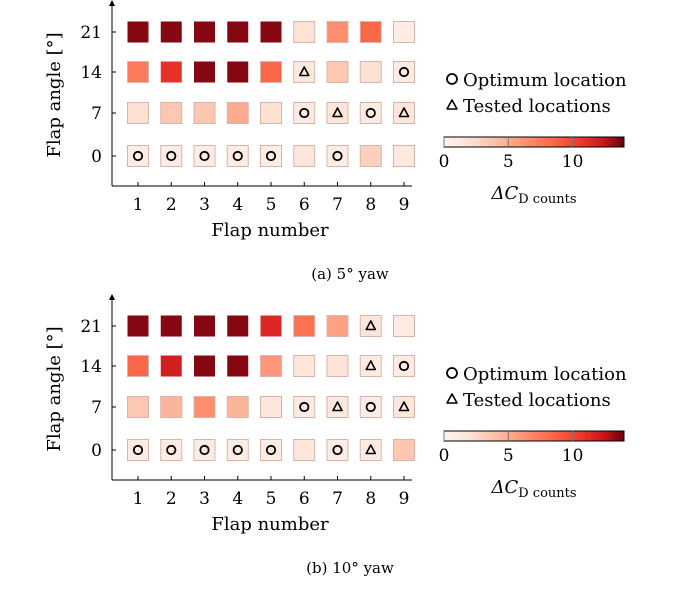 This screenshot has width=681, height=589. I want to click on legend-optimum-label: Optimum location, so click(545, 80).